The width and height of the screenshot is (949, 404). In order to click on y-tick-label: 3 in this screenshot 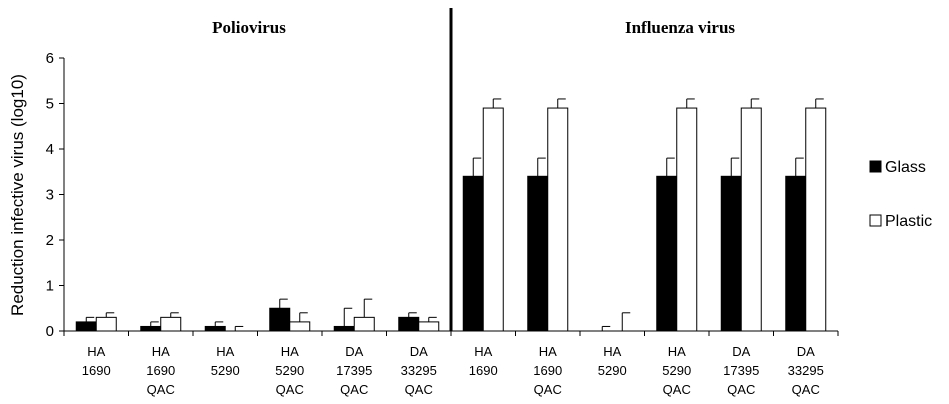, I will do `click(50, 195)`.